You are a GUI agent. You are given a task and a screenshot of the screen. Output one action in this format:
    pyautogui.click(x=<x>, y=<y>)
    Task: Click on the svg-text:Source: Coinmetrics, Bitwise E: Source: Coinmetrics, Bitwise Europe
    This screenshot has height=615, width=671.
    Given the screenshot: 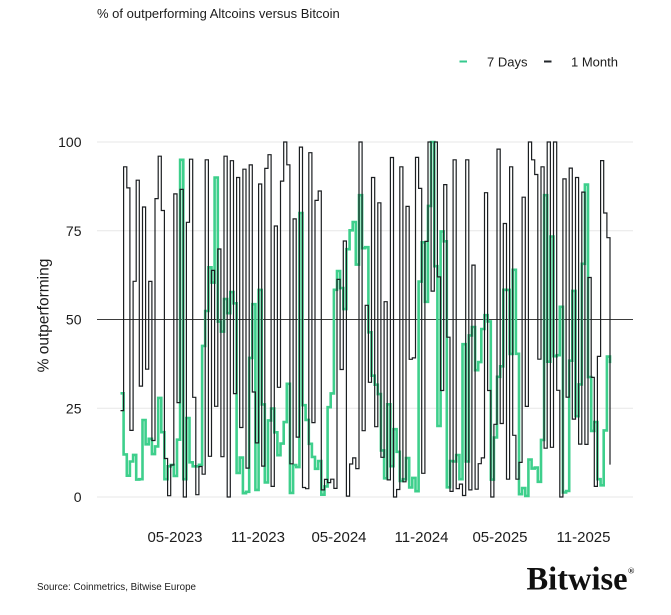 What is the action you would take?
    pyautogui.click(x=117, y=587)
    